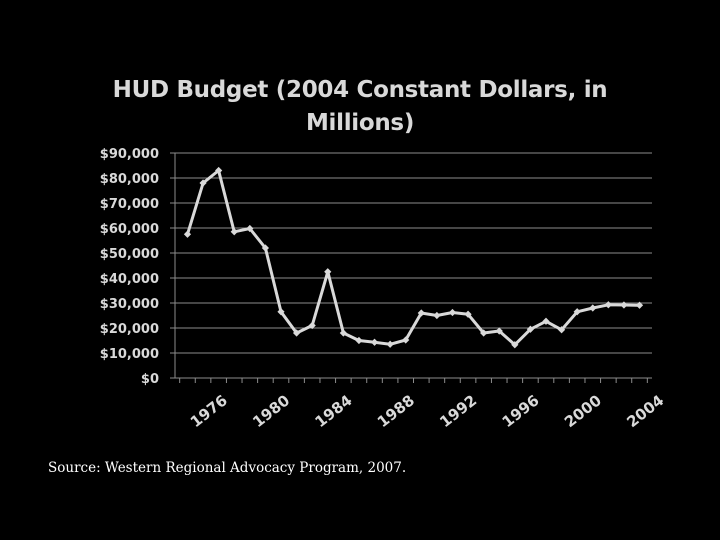 This screenshot has width=720, height=540. Describe the element at coordinates (645, 411) in the screenshot. I see `x-tick-label: 2004` at that location.